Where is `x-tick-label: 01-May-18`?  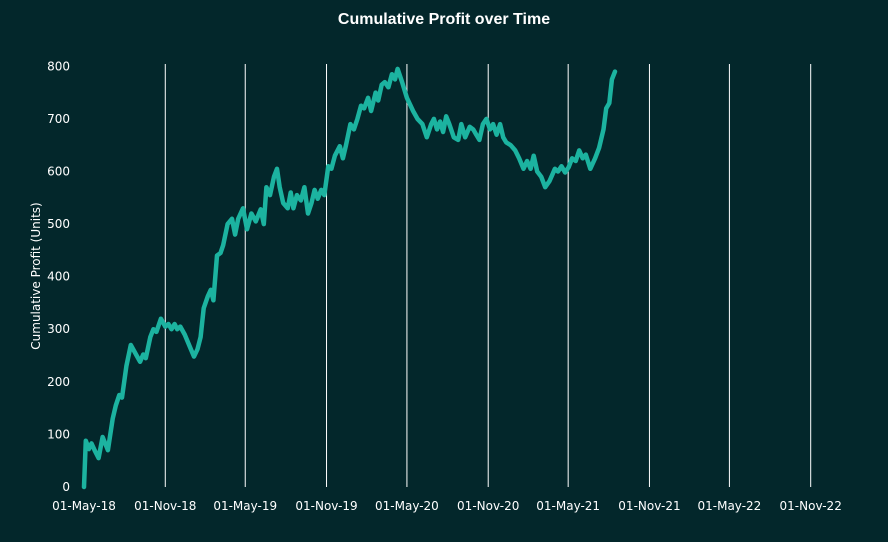 x-tick-label: 01-May-18 is located at coordinates (84, 506).